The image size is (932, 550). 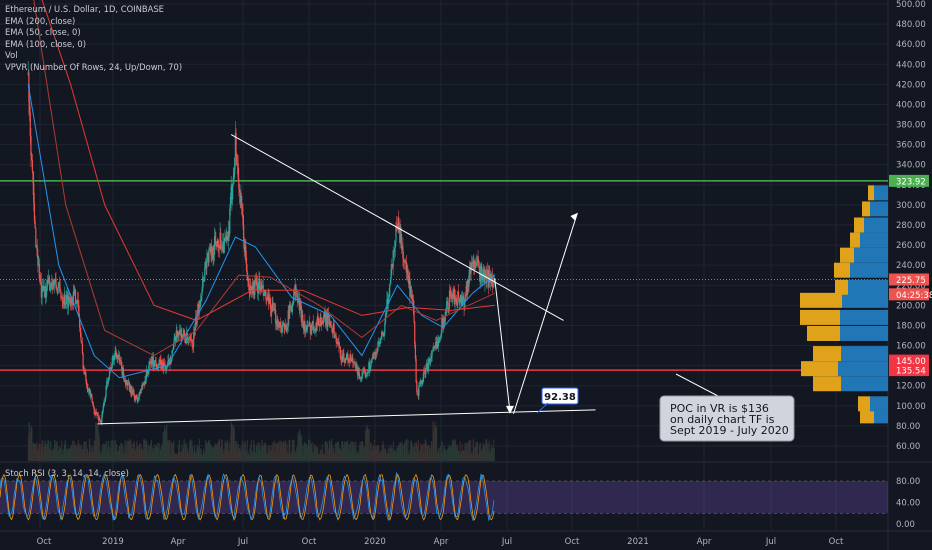 What do you see at coordinates (67, 473) in the screenshot?
I see `legend-stoch-rsi: Stoch RSI (3, 3, 14, 14, close)` at bounding box center [67, 473].